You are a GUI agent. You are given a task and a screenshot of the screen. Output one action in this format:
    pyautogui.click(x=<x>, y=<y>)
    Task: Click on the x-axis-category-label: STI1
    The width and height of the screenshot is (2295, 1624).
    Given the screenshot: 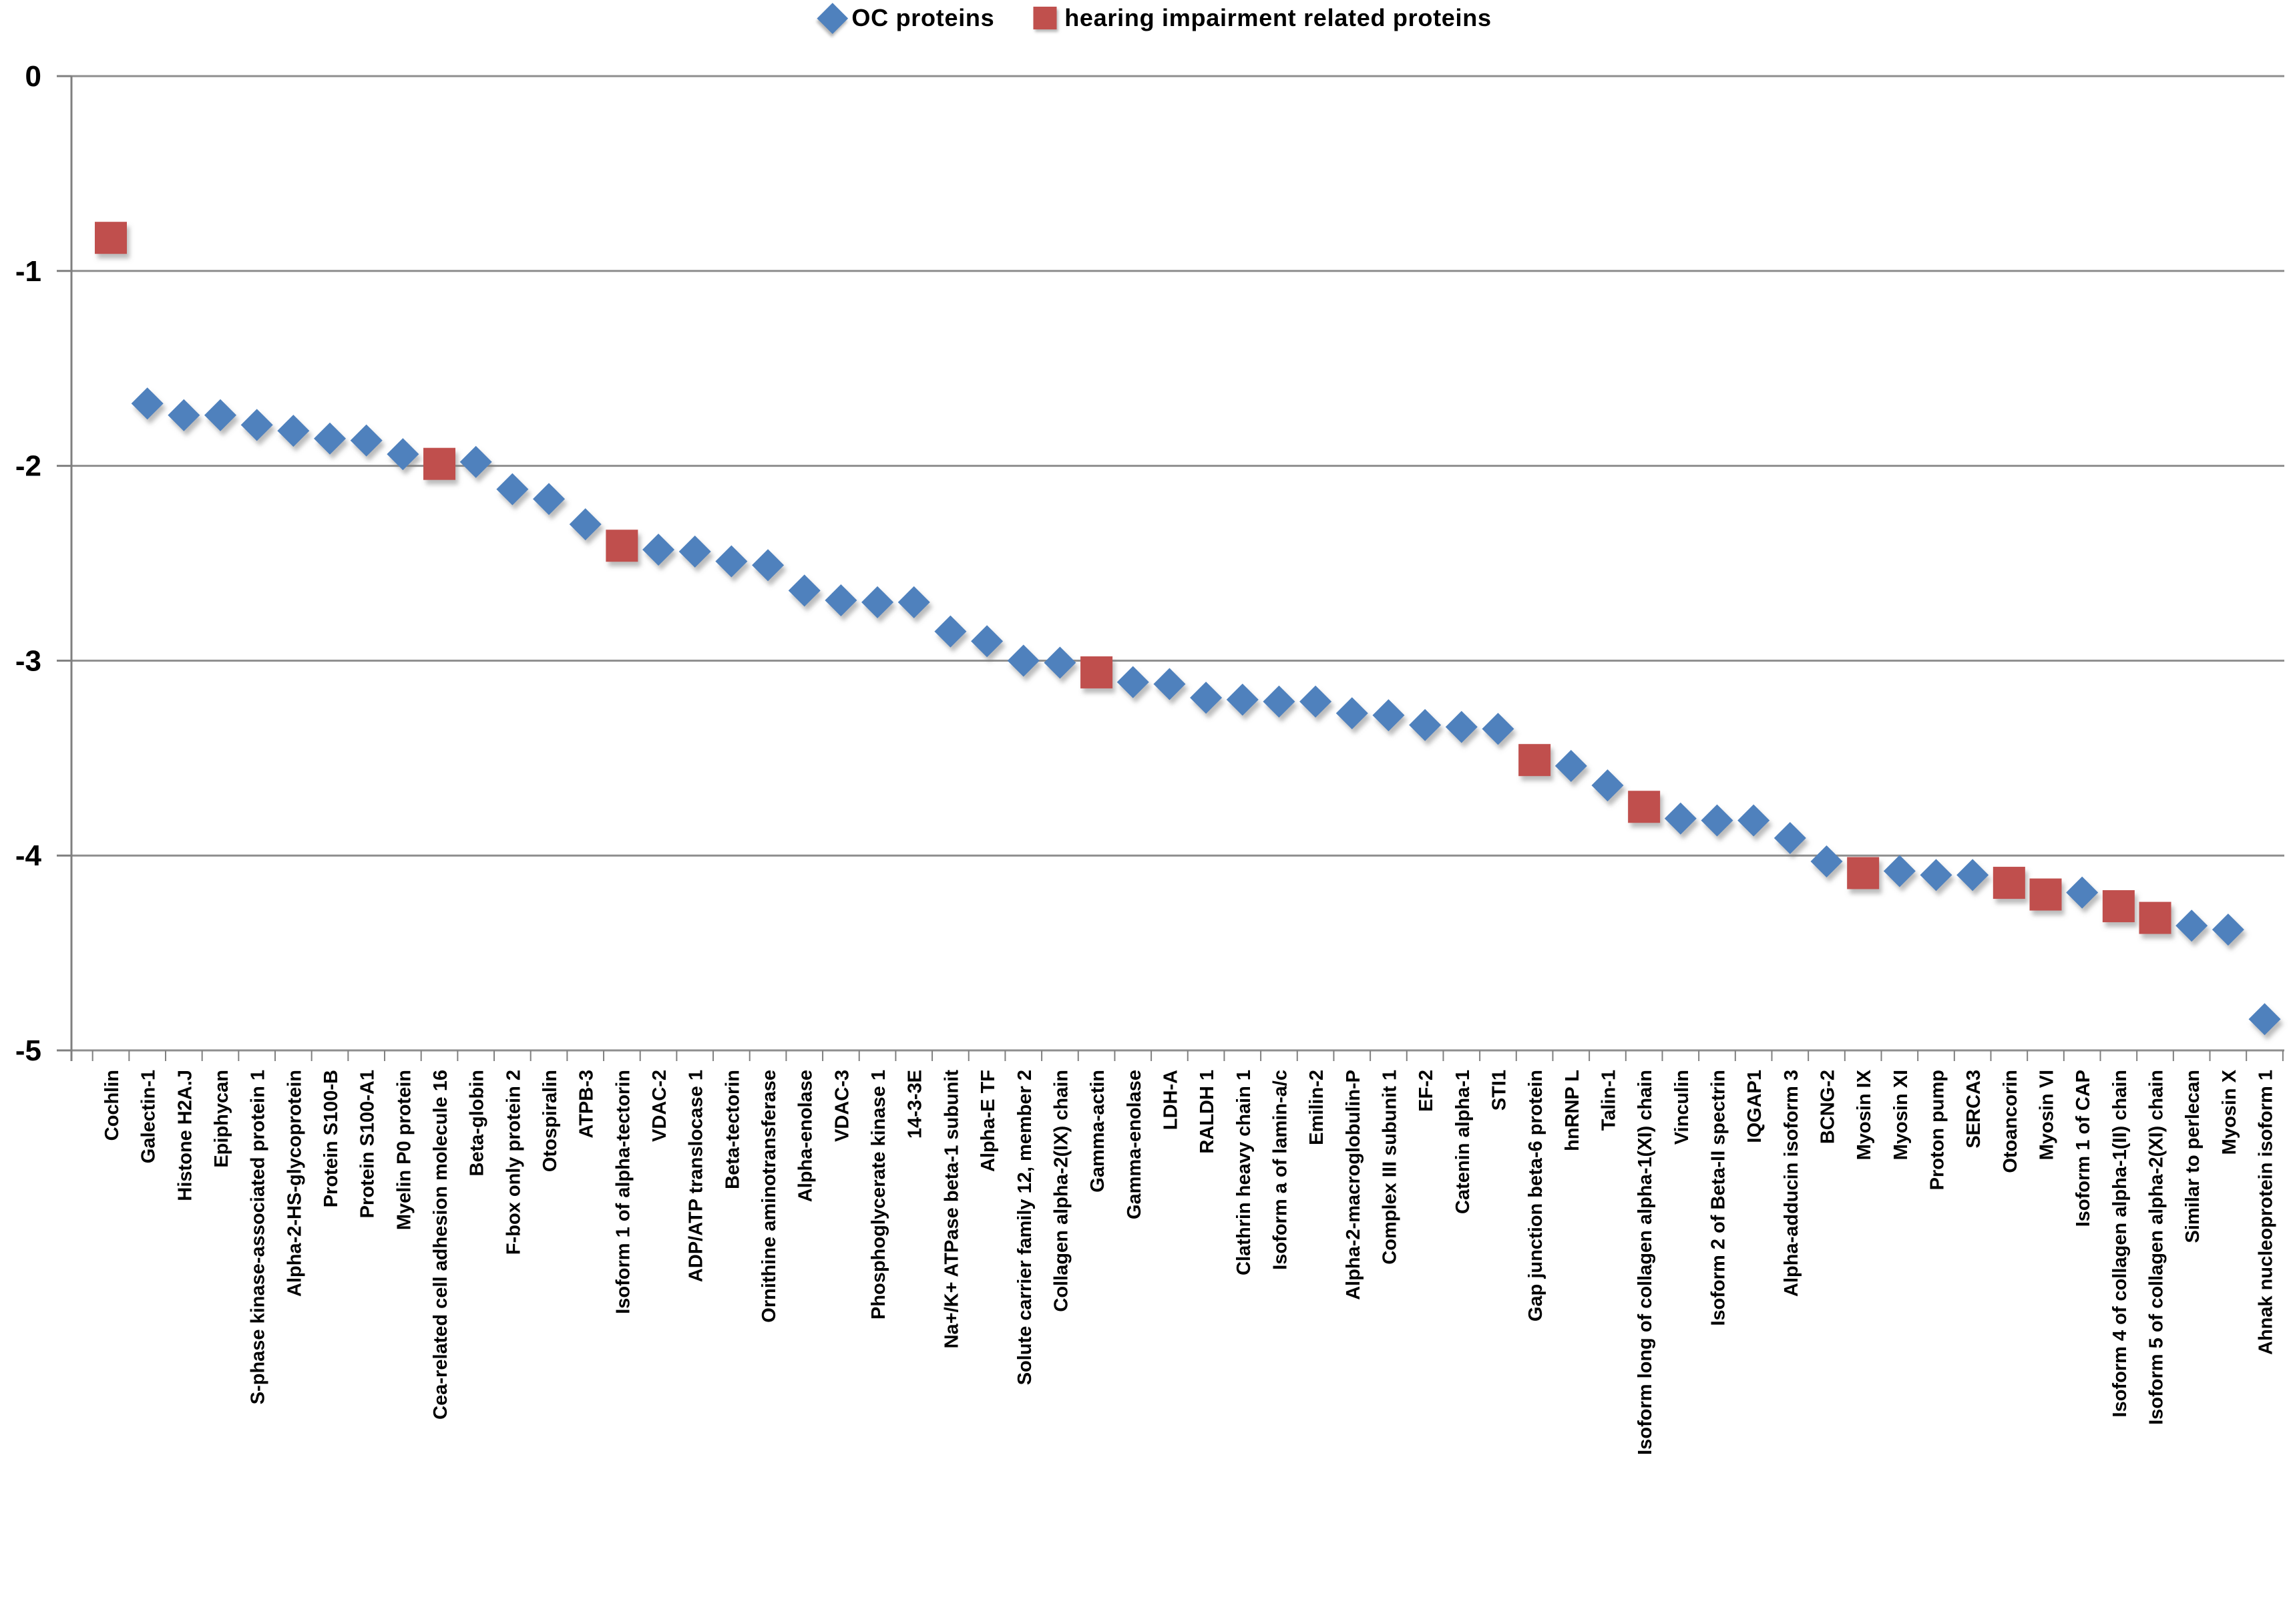 What is the action you would take?
    pyautogui.click(x=1499, y=1090)
    